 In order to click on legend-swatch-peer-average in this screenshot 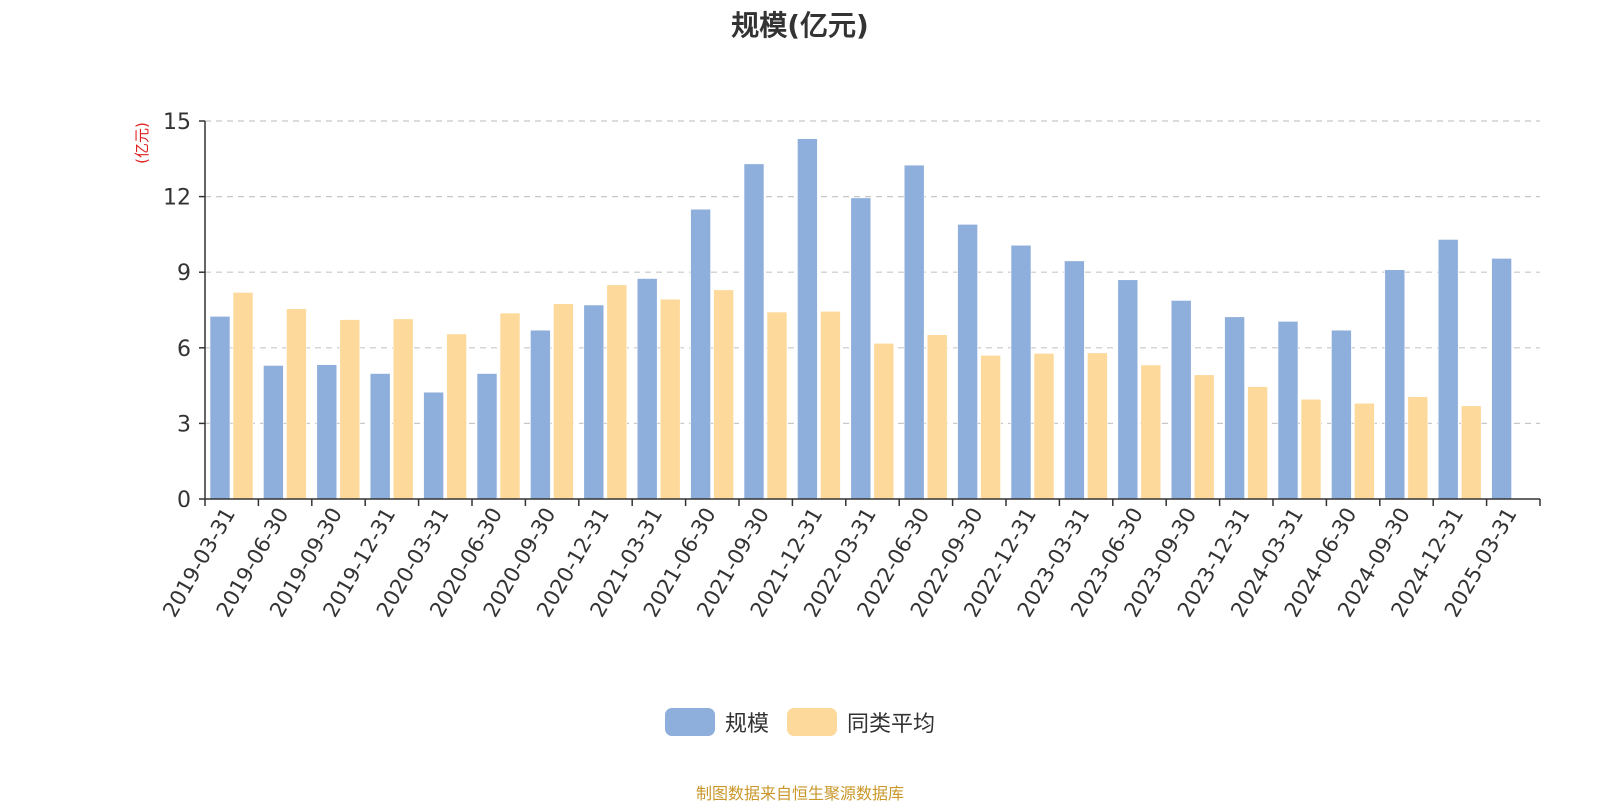, I will do `click(812, 722)`.